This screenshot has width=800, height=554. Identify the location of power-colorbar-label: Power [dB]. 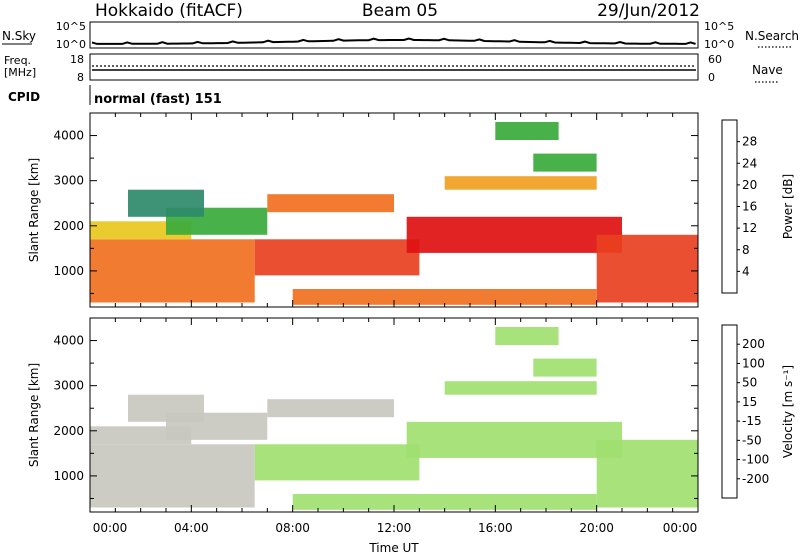
(788, 206).